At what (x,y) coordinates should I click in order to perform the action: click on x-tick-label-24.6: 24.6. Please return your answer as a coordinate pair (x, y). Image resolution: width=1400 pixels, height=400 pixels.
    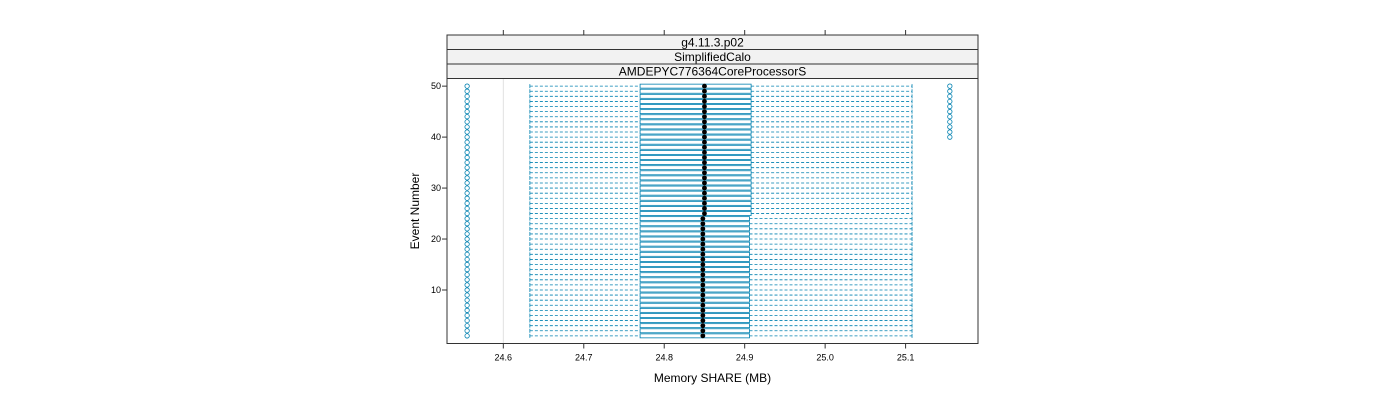
    Looking at the image, I should click on (504, 358).